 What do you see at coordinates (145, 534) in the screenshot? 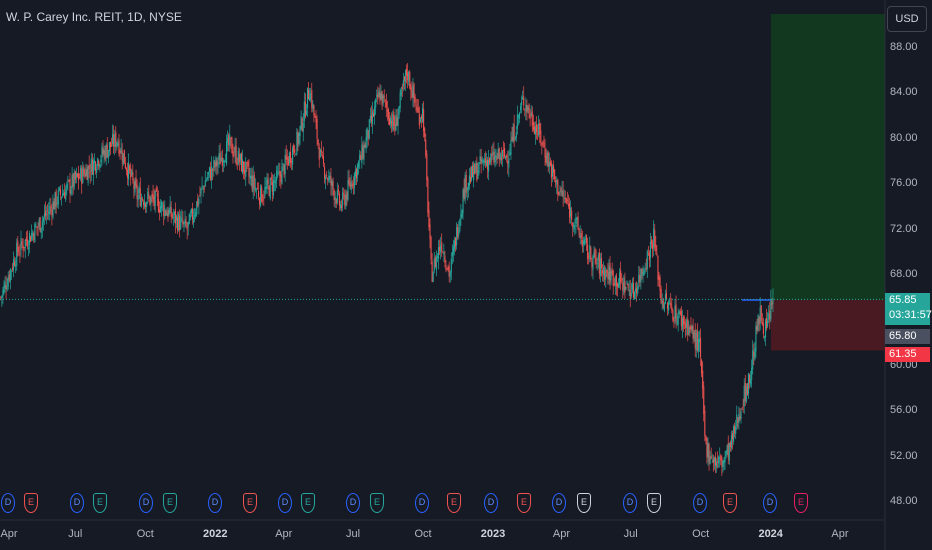
I see `time-tick-label: Oct` at bounding box center [145, 534].